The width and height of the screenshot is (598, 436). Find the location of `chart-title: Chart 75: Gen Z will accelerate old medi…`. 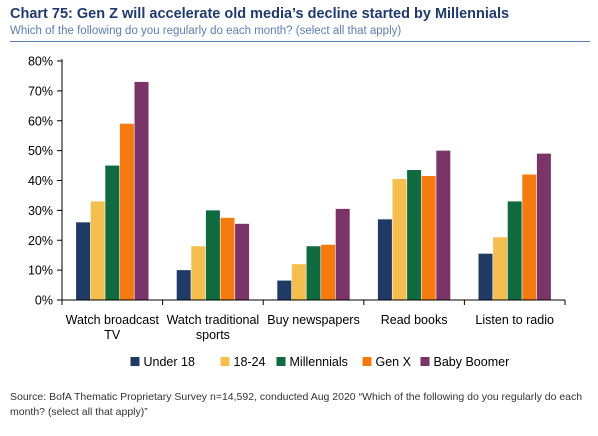

chart-title: Chart 75: Gen Z will accelerate old medi… is located at coordinates (260, 14).